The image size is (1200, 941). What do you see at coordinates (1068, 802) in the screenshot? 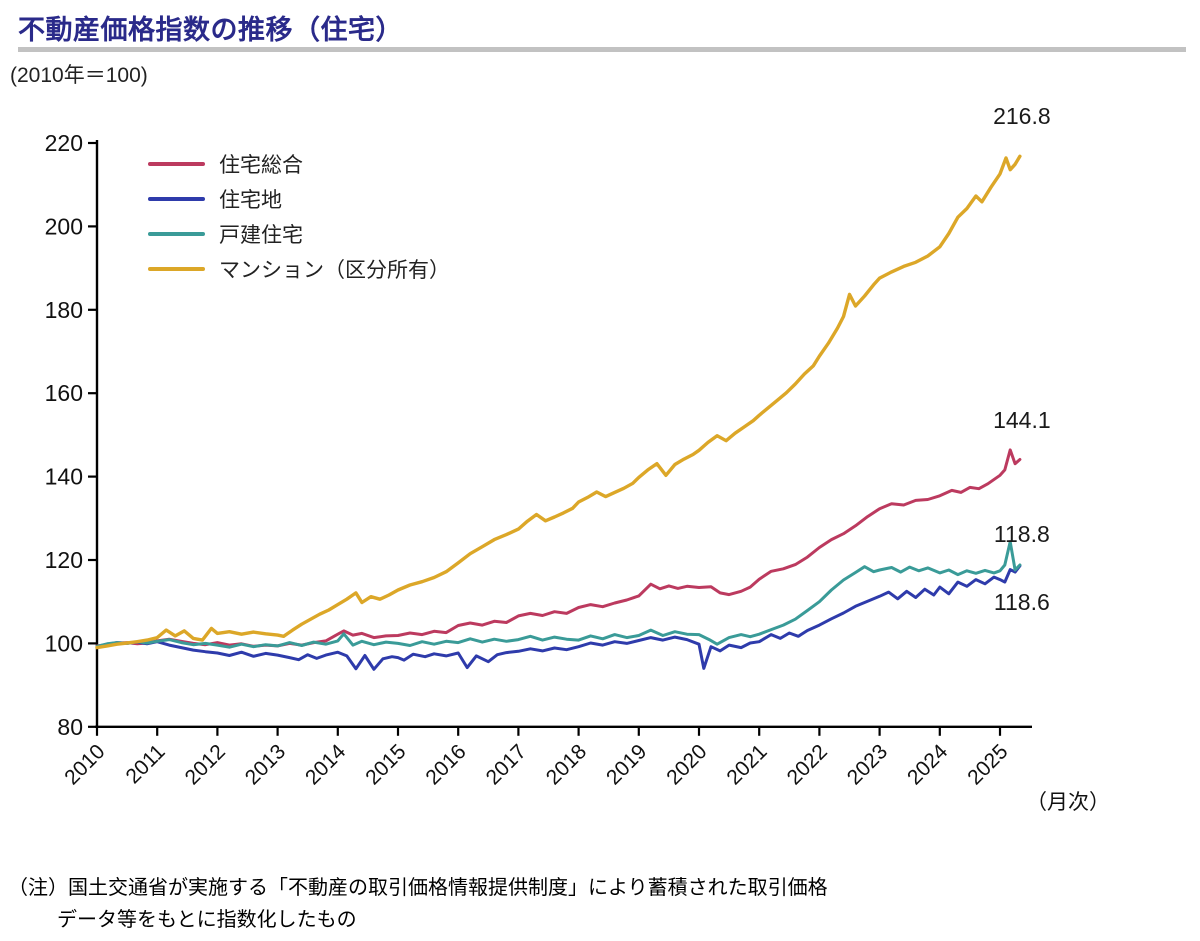
I see `x-axis-unit-label: （月次）` at bounding box center [1068, 802].